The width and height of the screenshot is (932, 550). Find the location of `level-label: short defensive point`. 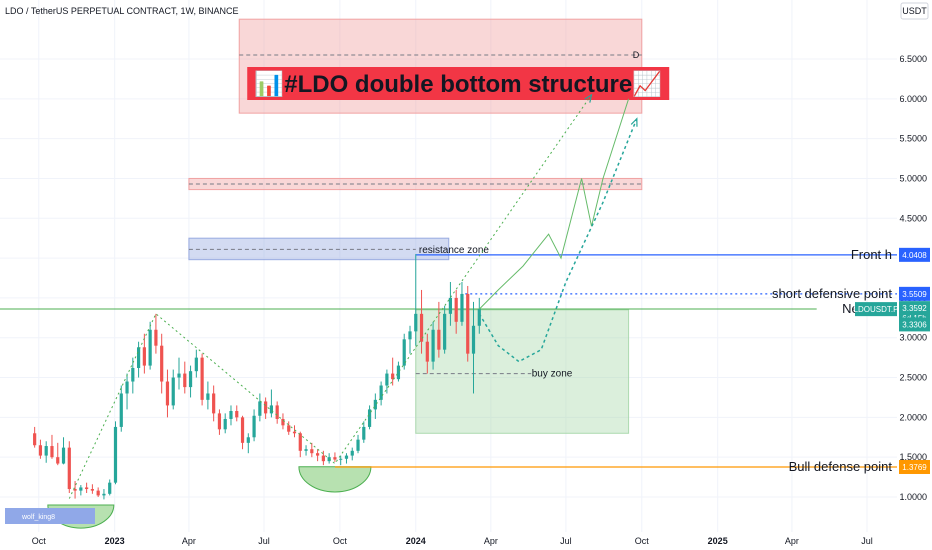

level-label: short defensive point is located at coordinates (832, 293).